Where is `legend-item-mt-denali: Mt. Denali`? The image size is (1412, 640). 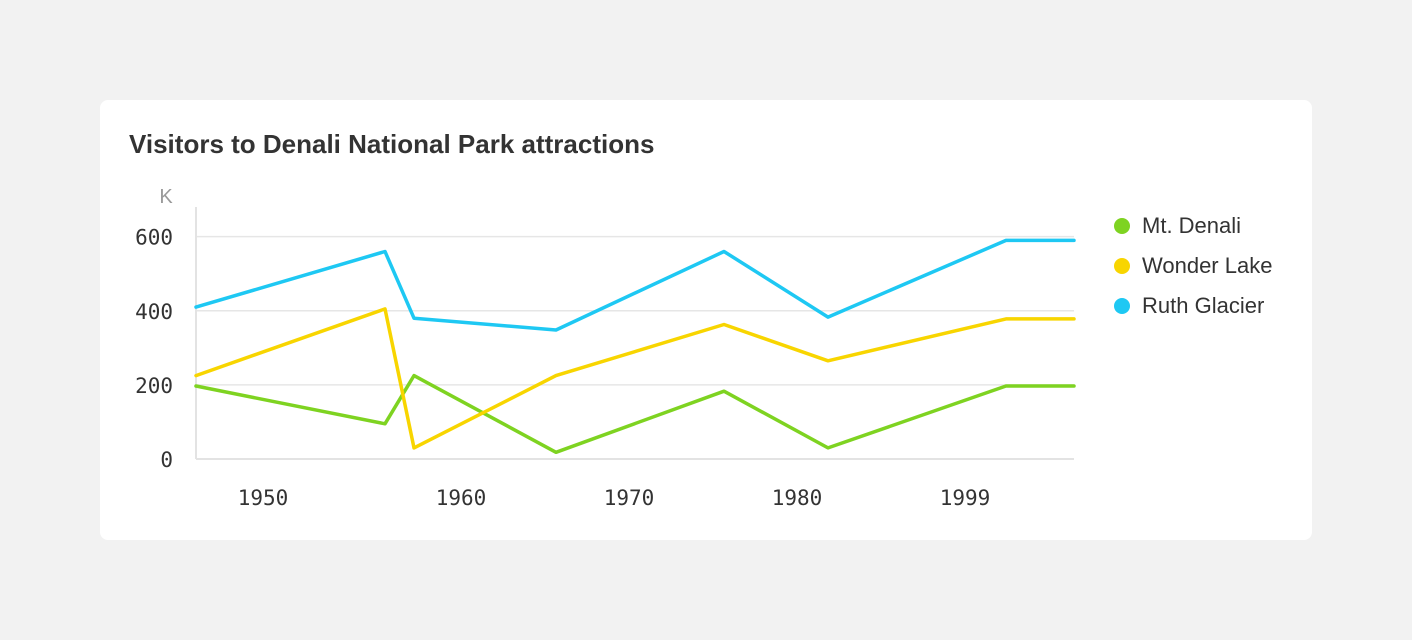
legend-item-mt-denali: Mt. Denali is located at coordinates (1193, 226).